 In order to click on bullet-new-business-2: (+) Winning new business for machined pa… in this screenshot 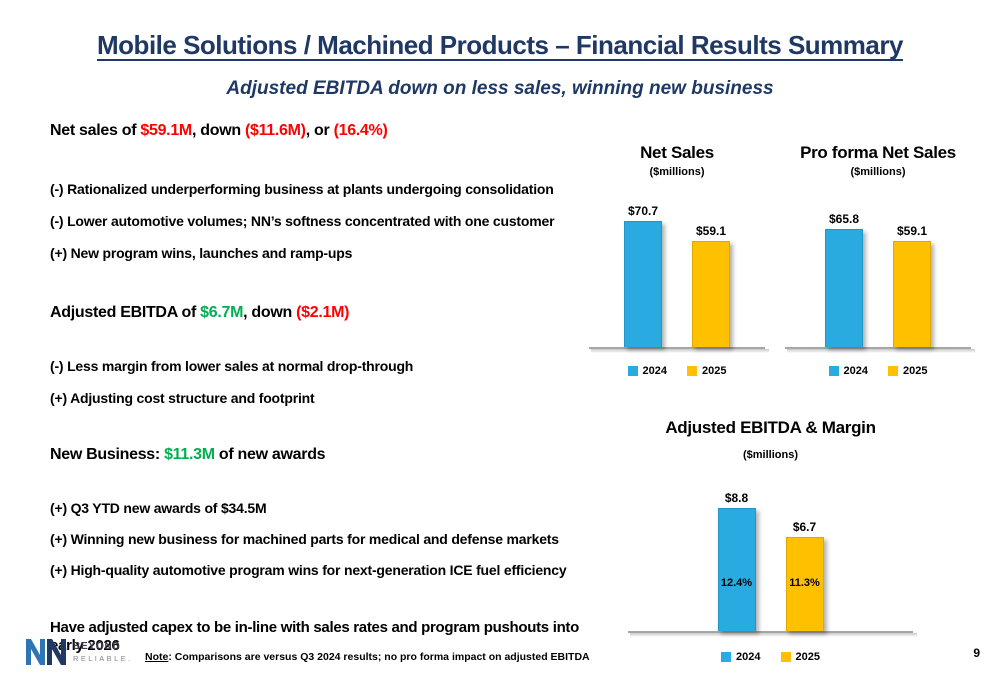, I will do `click(304, 539)`.